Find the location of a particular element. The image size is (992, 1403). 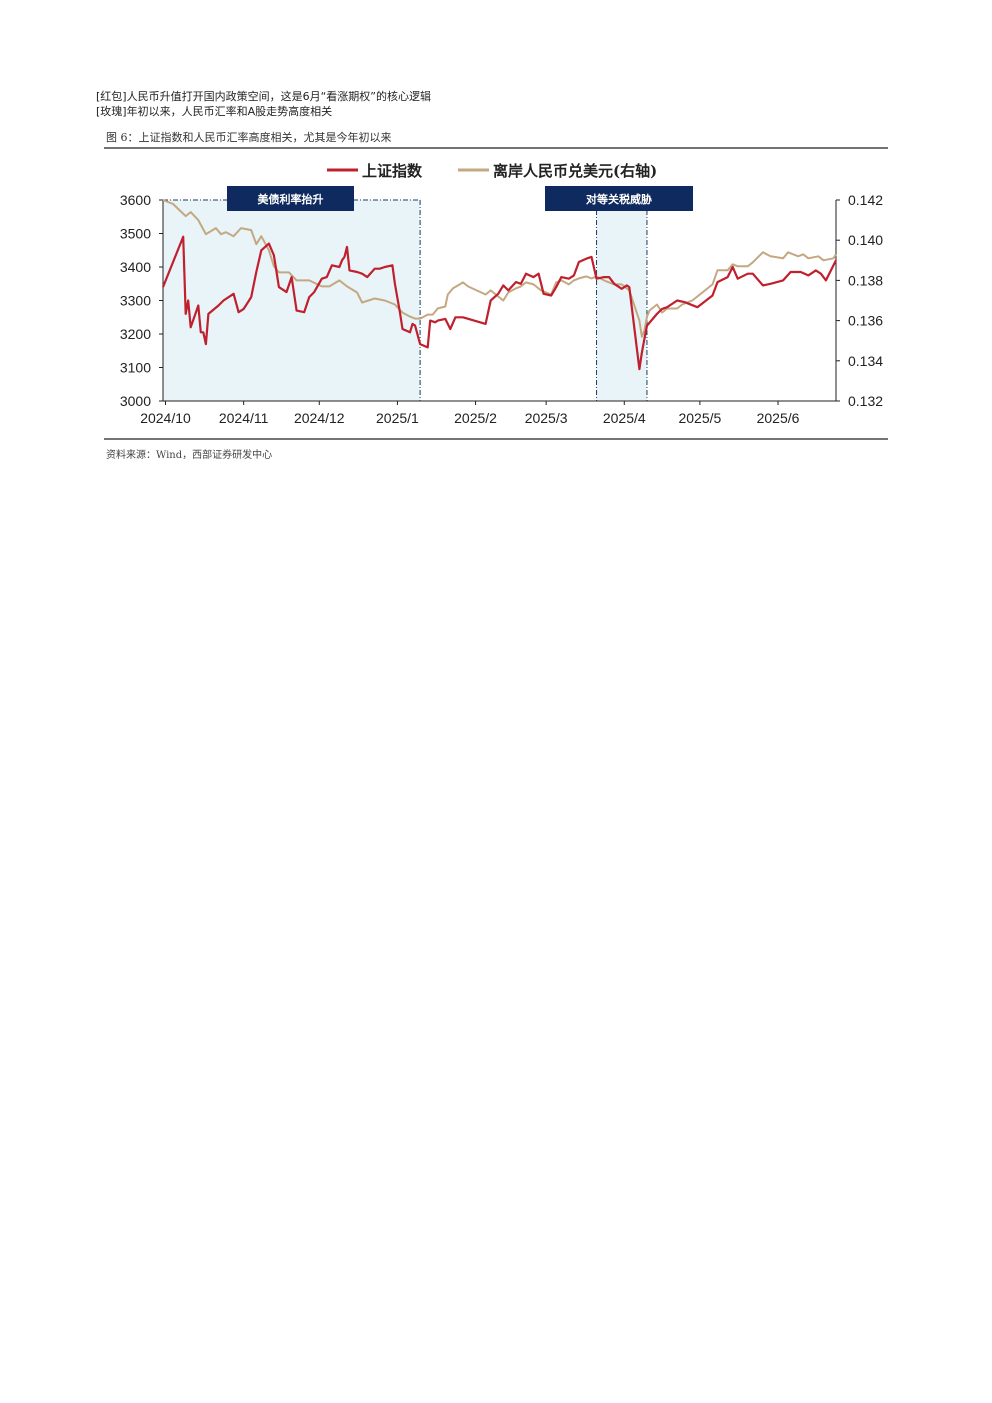

y-right-tick-label: 0.140 is located at coordinates (865, 240).